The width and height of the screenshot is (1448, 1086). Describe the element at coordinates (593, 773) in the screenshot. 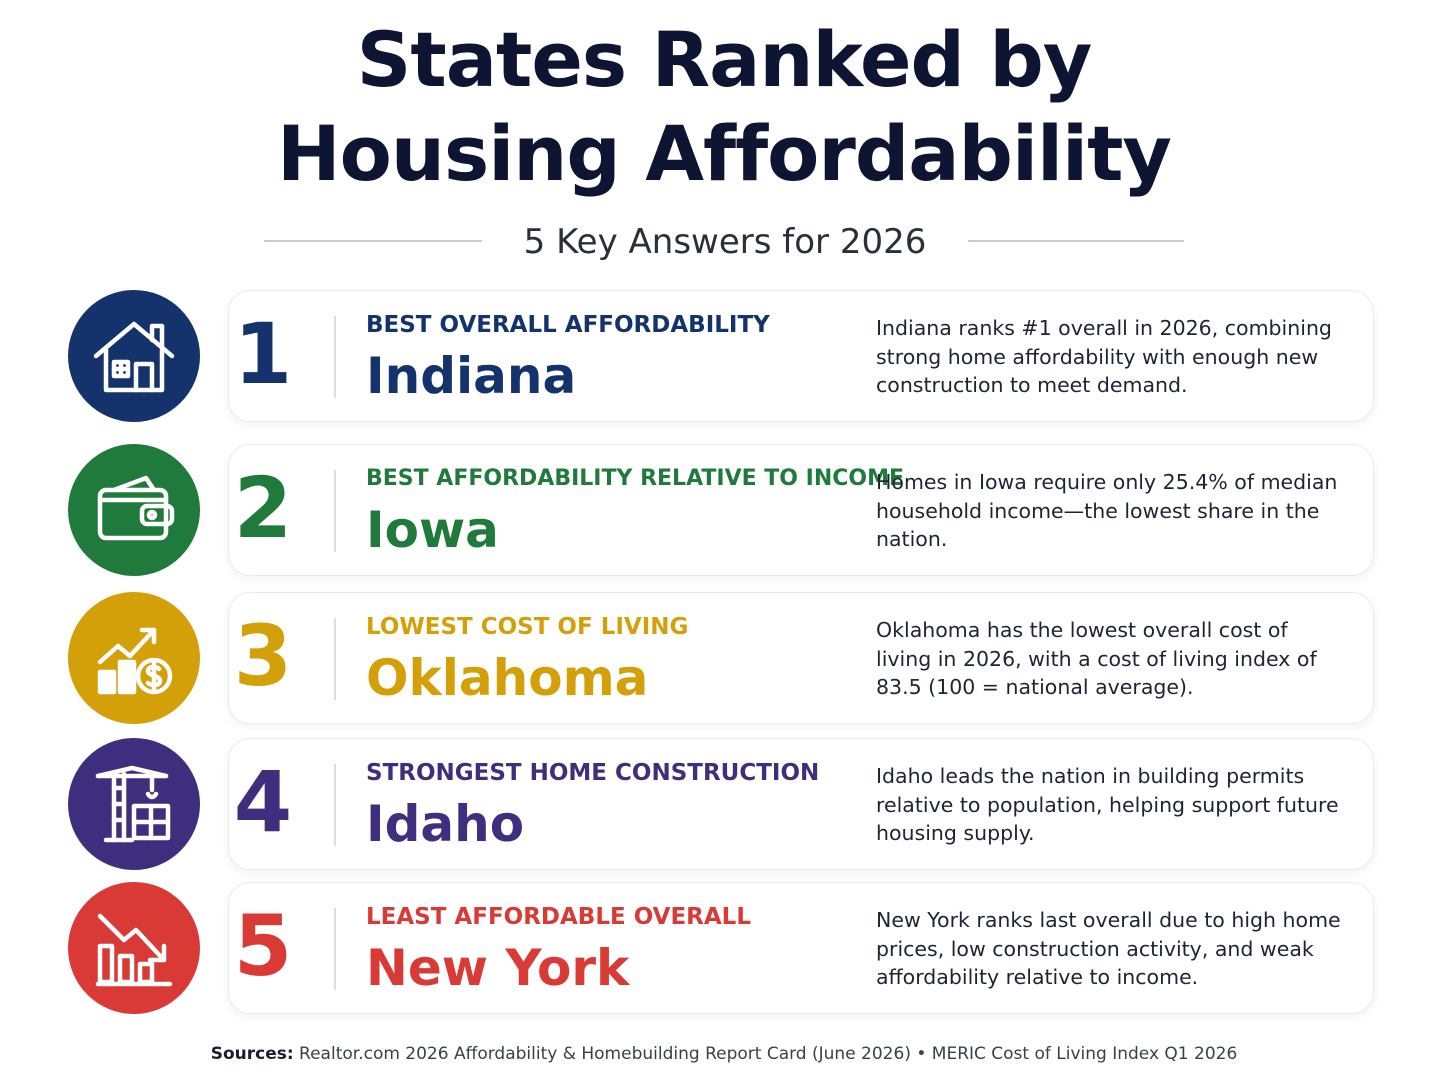

I see `category-label: STRONGEST HOME CONSTRUCTION` at that location.